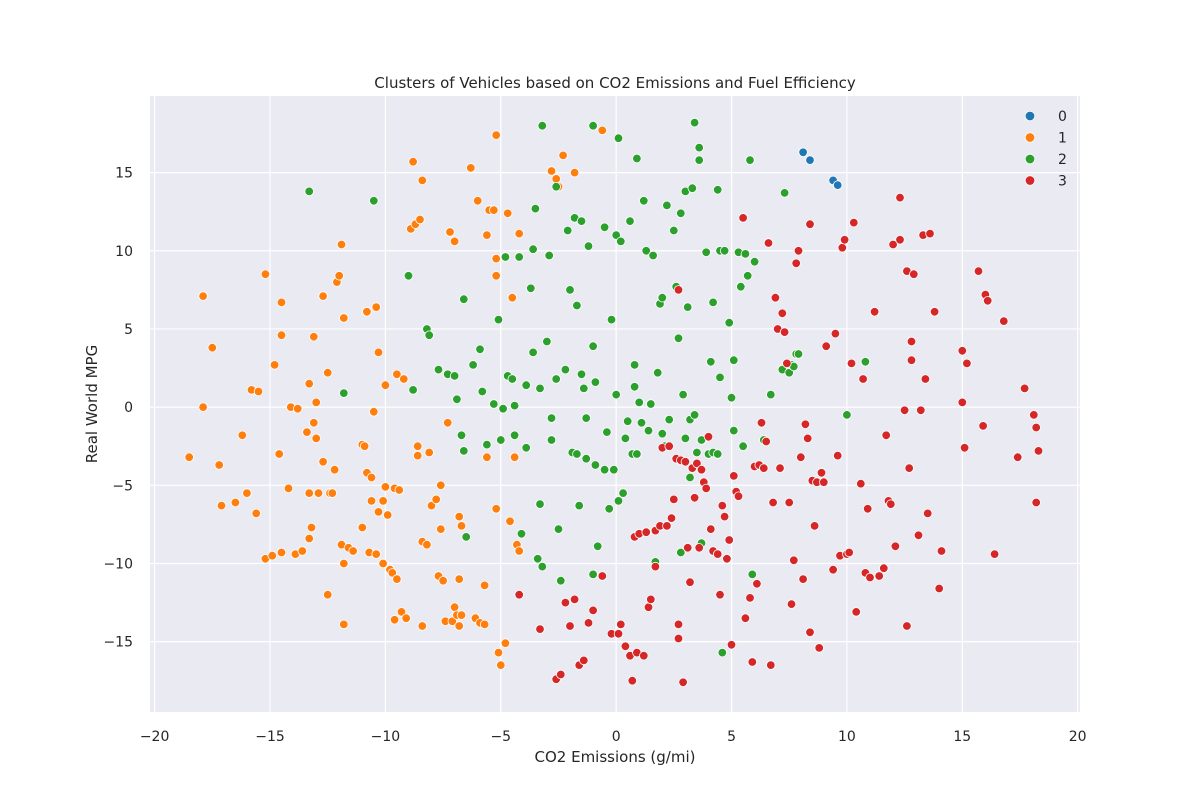  I want to click on legend-label: 3, so click(1062, 182).